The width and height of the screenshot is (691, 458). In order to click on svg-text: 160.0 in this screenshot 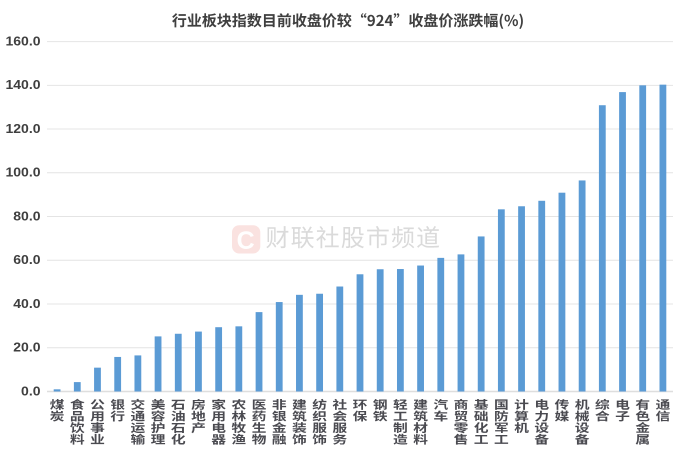, I will do `click(22, 41)`.